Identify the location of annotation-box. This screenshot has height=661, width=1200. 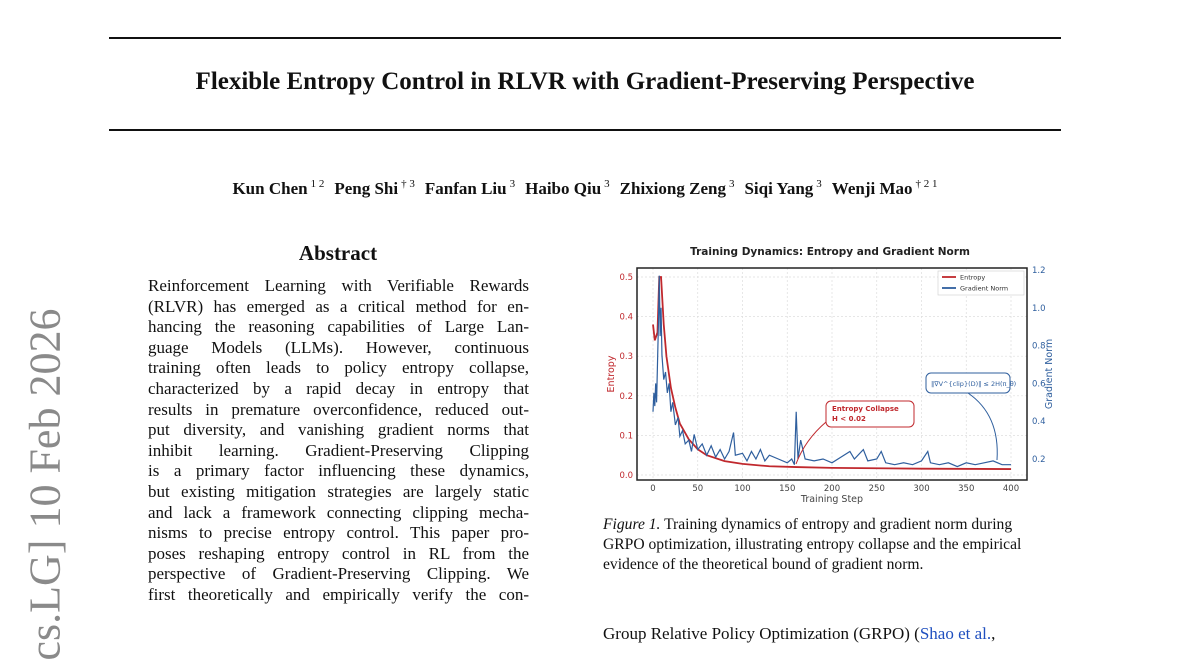
(870, 414).